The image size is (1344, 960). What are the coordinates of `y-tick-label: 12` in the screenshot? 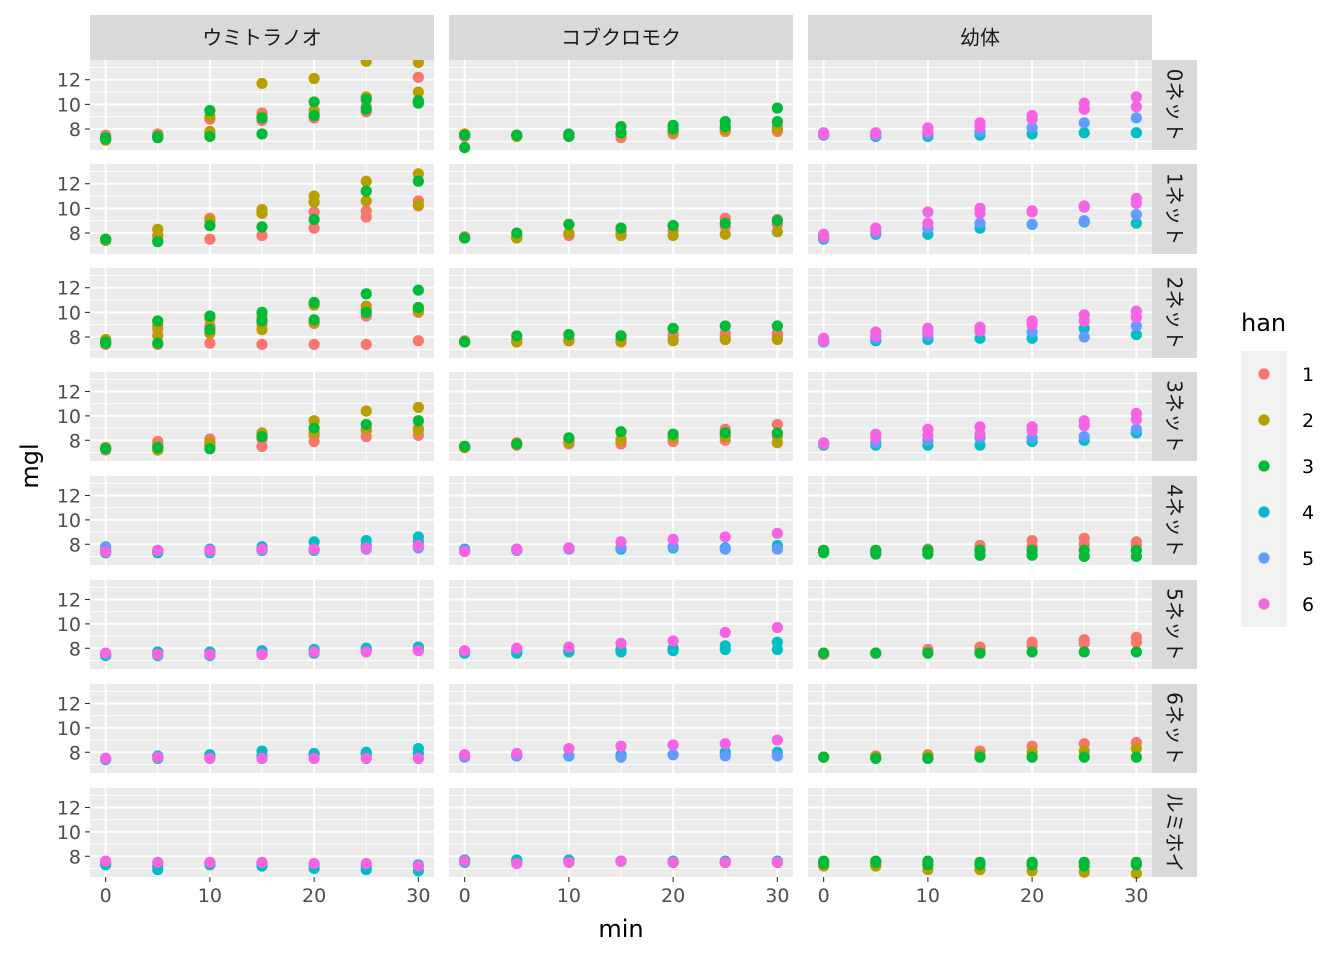 It's located at (69, 809).